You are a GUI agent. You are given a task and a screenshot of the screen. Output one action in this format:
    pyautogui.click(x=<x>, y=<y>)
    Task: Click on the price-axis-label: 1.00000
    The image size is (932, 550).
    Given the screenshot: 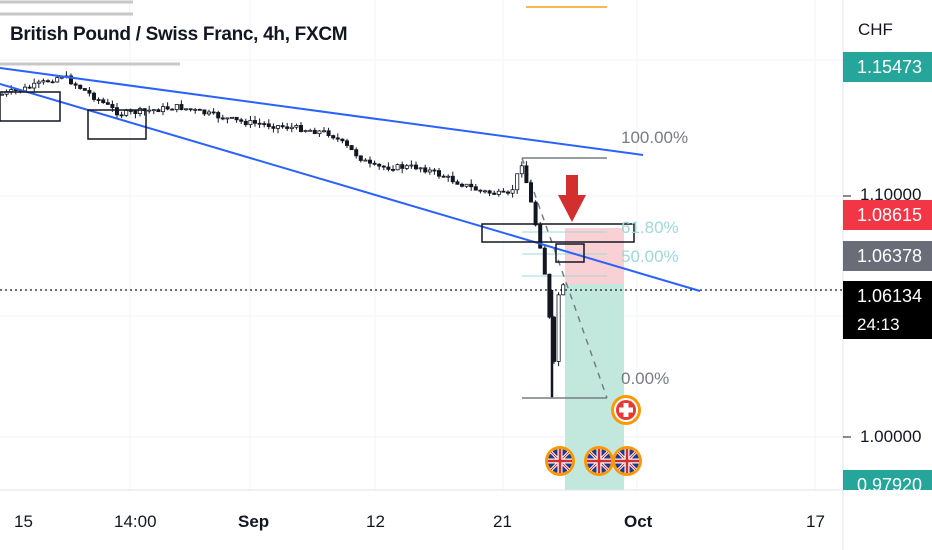 What is the action you would take?
    pyautogui.click(x=891, y=436)
    